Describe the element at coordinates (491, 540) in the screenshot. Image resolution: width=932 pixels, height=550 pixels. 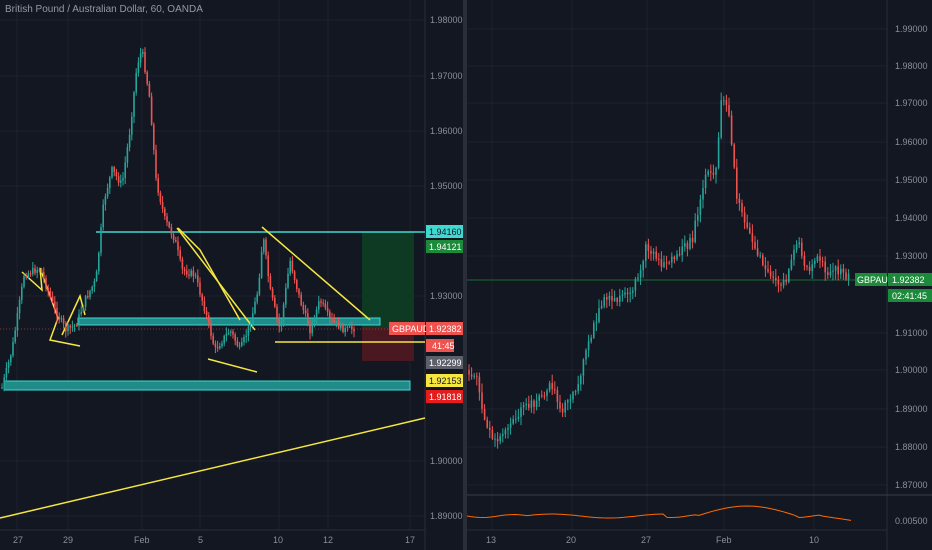
I see `time-tick: 13` at that location.